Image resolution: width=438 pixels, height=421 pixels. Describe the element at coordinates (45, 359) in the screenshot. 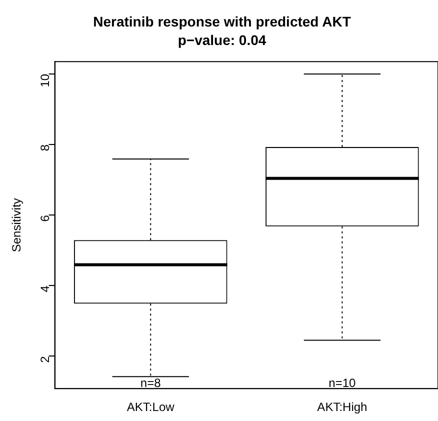

I see `y-tick-label: 2` at that location.